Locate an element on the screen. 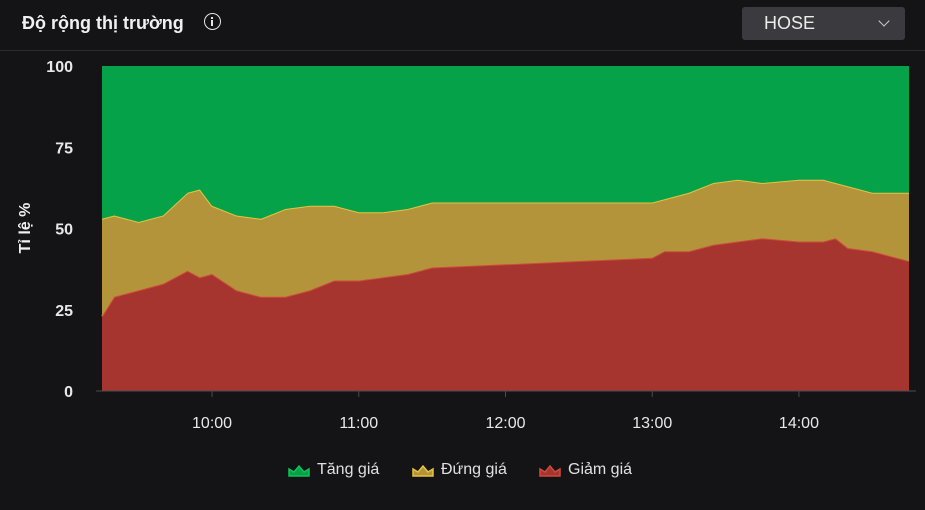  legend-label: Giảm giá is located at coordinates (600, 469).